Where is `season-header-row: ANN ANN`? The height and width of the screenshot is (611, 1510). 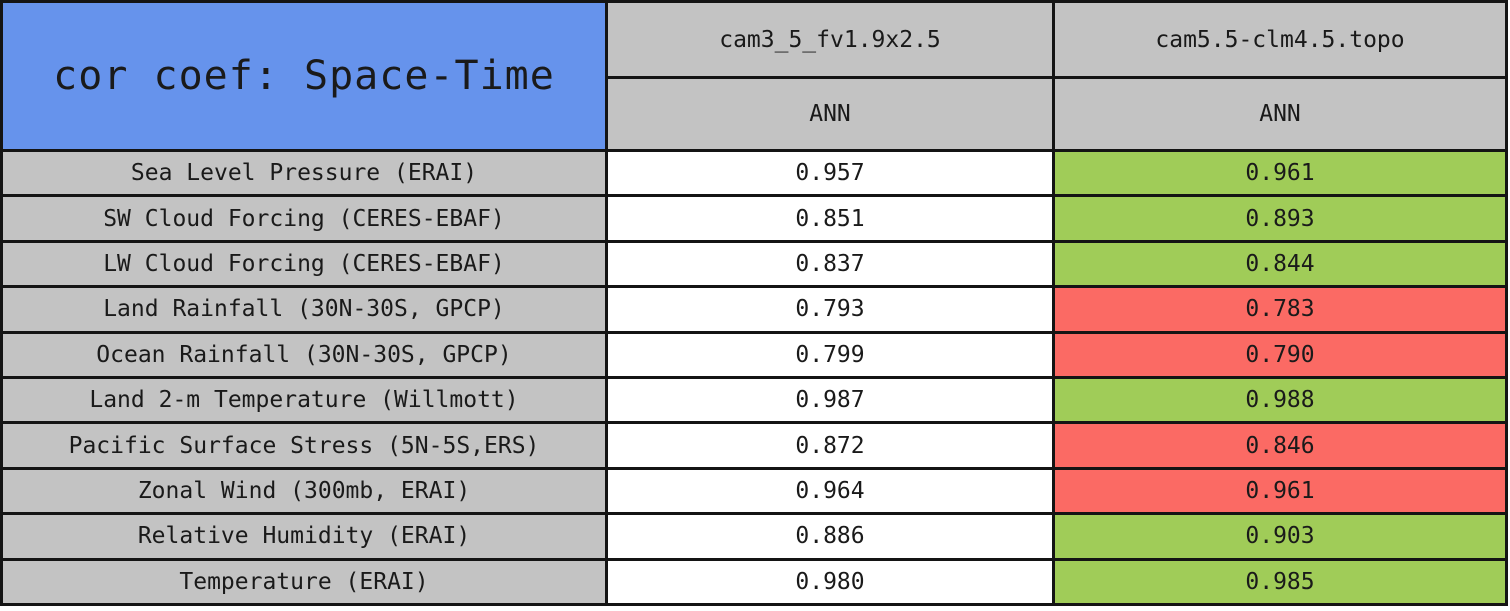 season-header-row: ANN ANN is located at coordinates (755, 114).